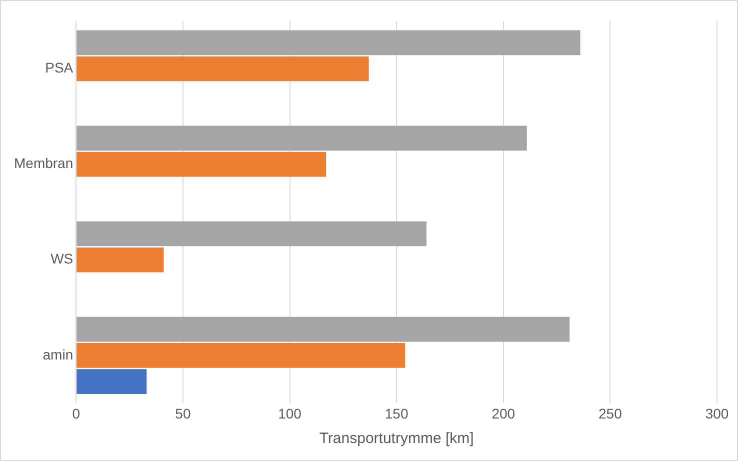 Image resolution: width=738 pixels, height=461 pixels. Describe the element at coordinates (58, 354) in the screenshot. I see `y-tick-label: amin` at that location.